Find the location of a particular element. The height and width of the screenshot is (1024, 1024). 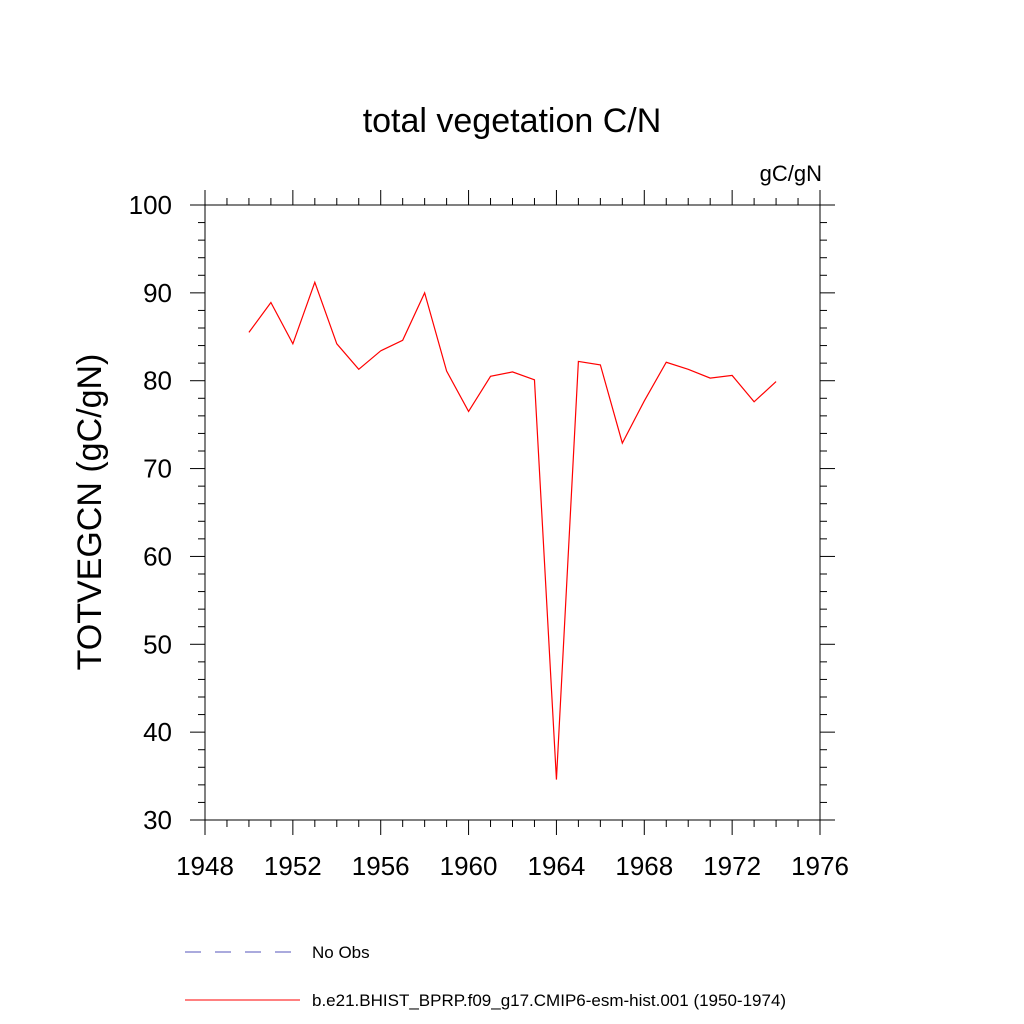

y-tick-label: 30 is located at coordinates (157, 820).